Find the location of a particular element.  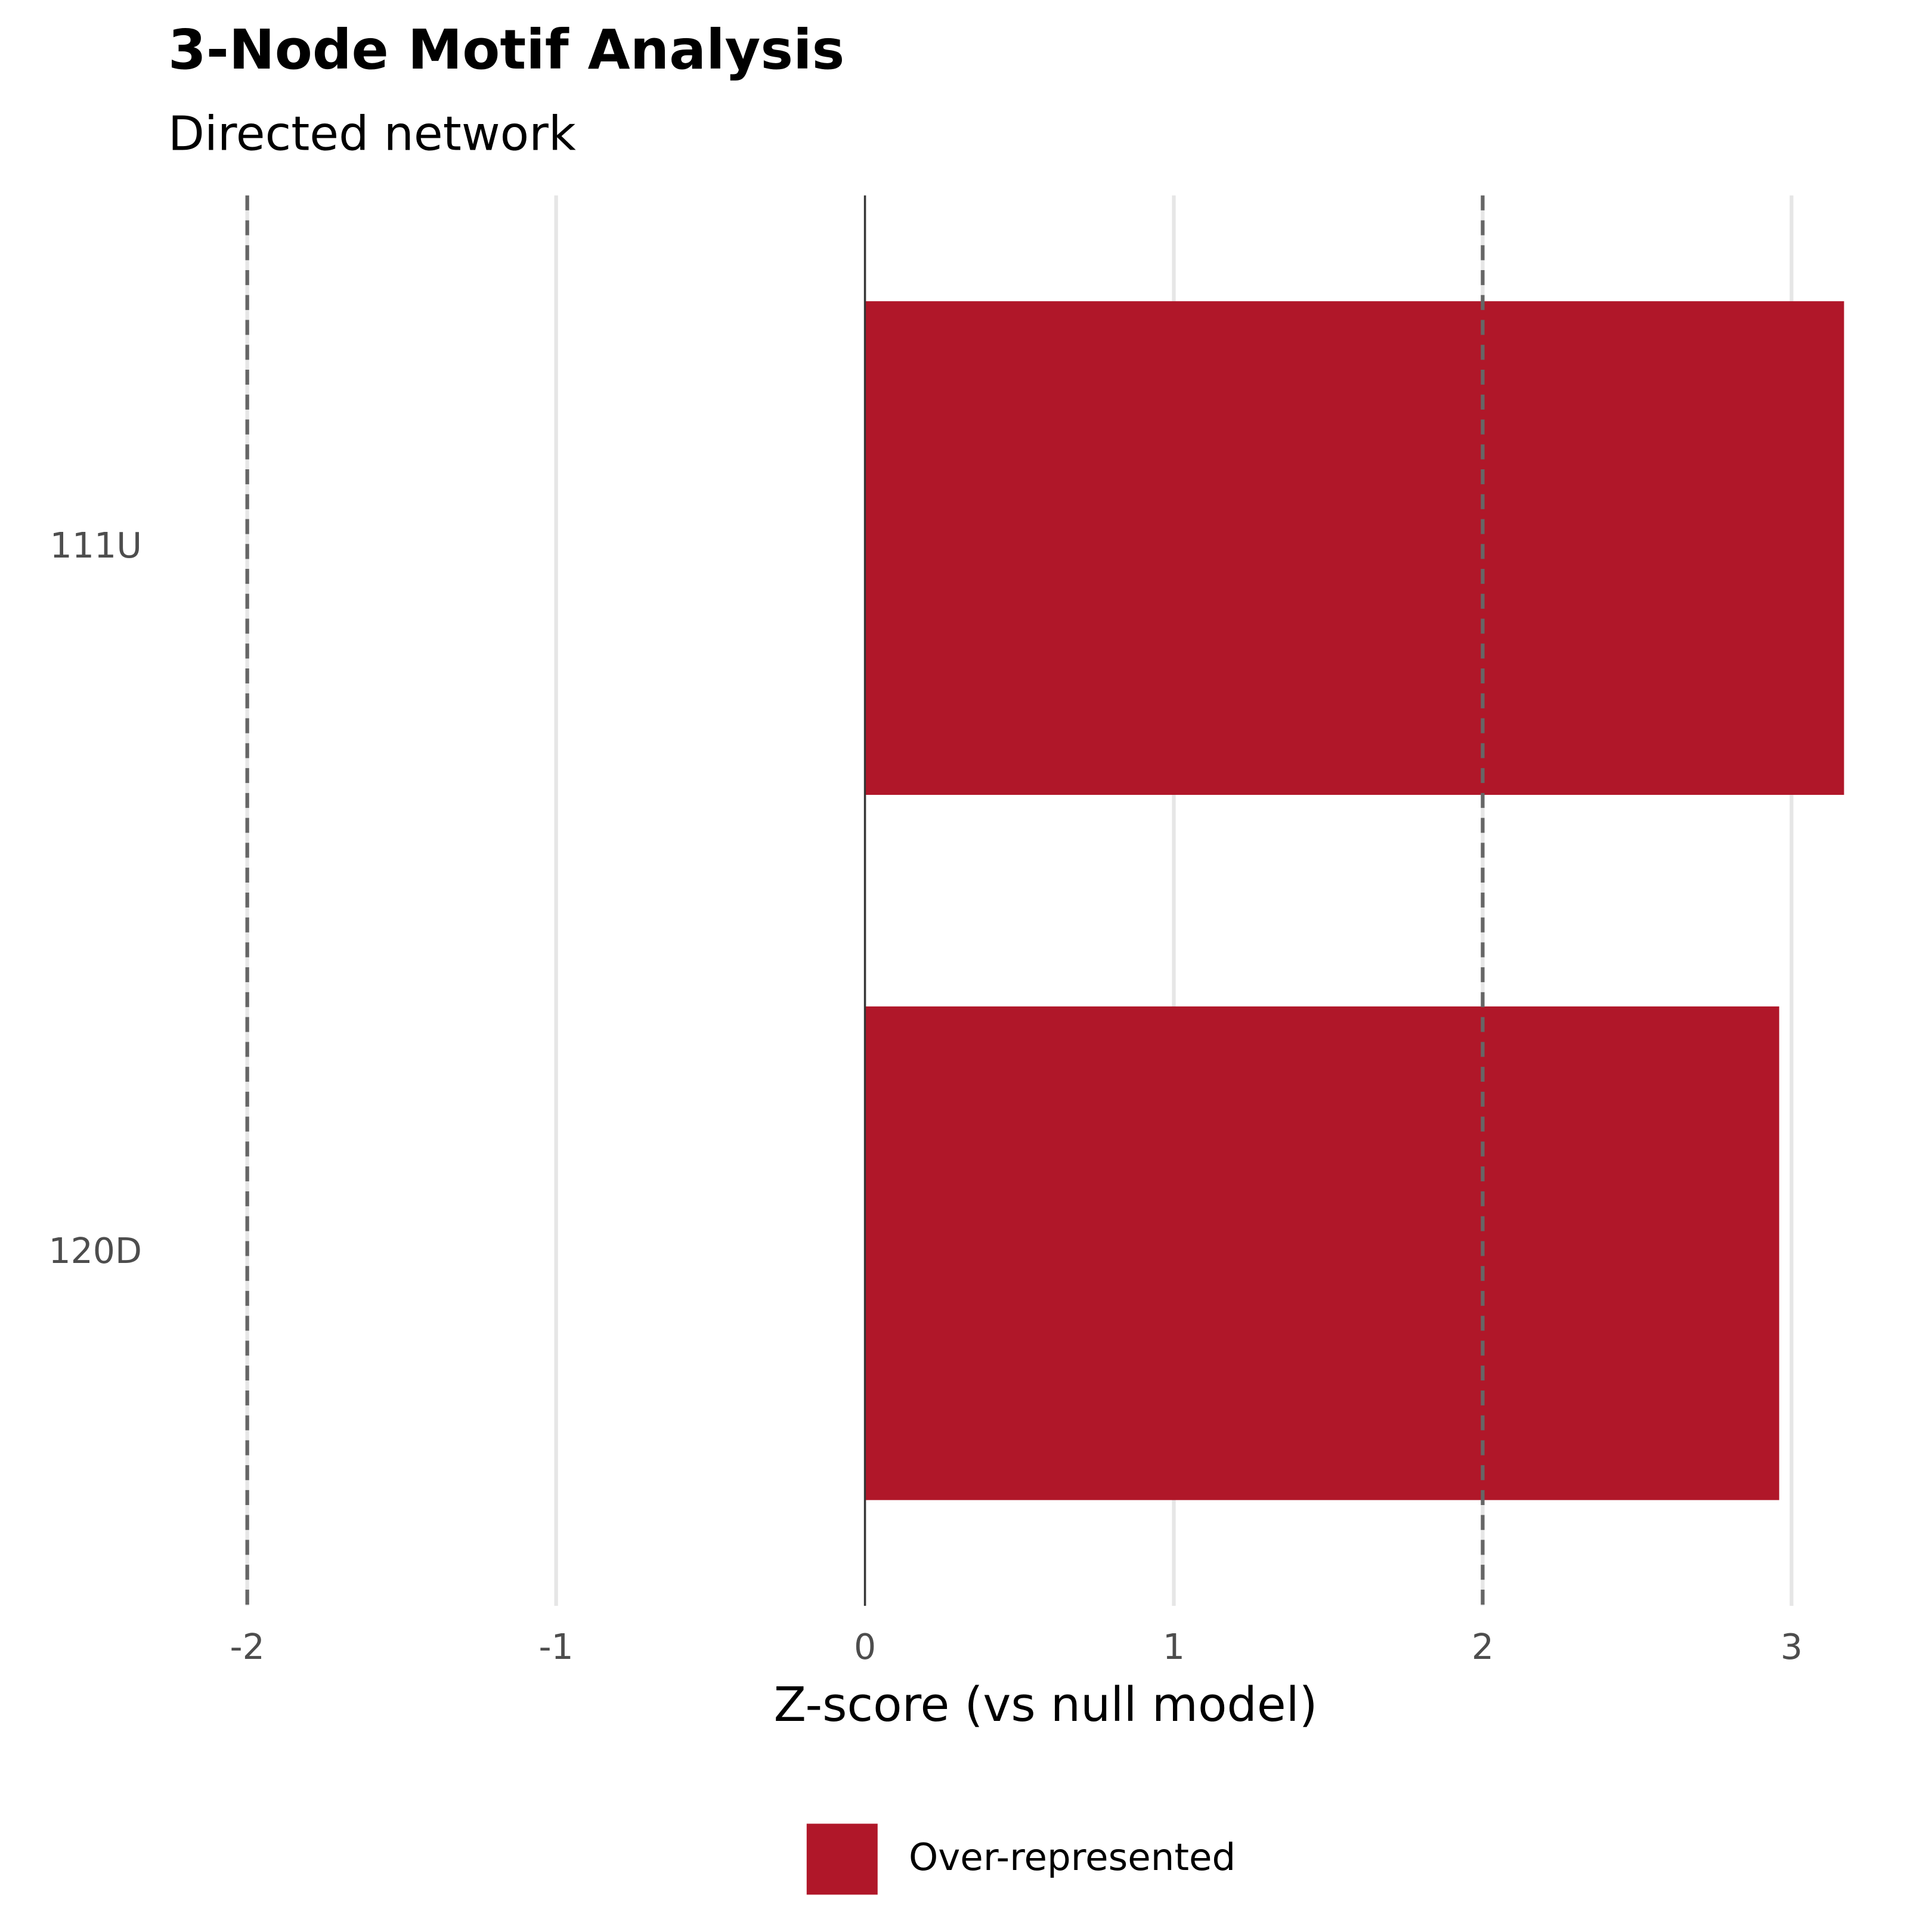

chart-subtitle: Directed network is located at coordinates (372, 134).